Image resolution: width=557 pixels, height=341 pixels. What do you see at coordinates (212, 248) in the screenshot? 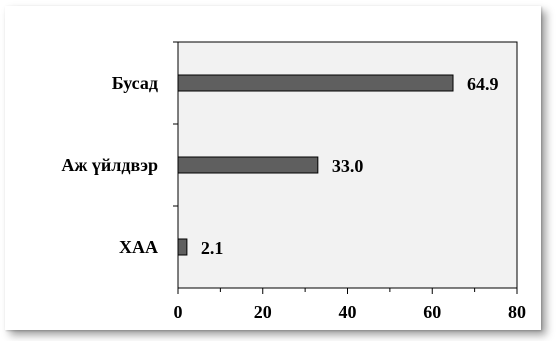
I see `value-label: 2.1` at bounding box center [212, 248].